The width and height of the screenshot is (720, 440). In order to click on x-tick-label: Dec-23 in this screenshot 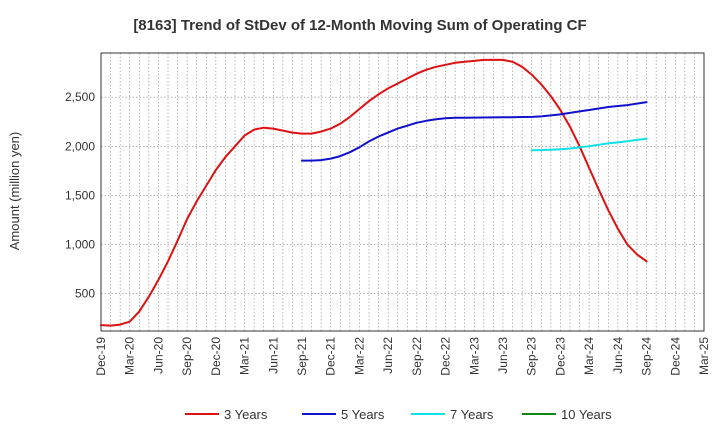, I will do `click(560, 356)`.